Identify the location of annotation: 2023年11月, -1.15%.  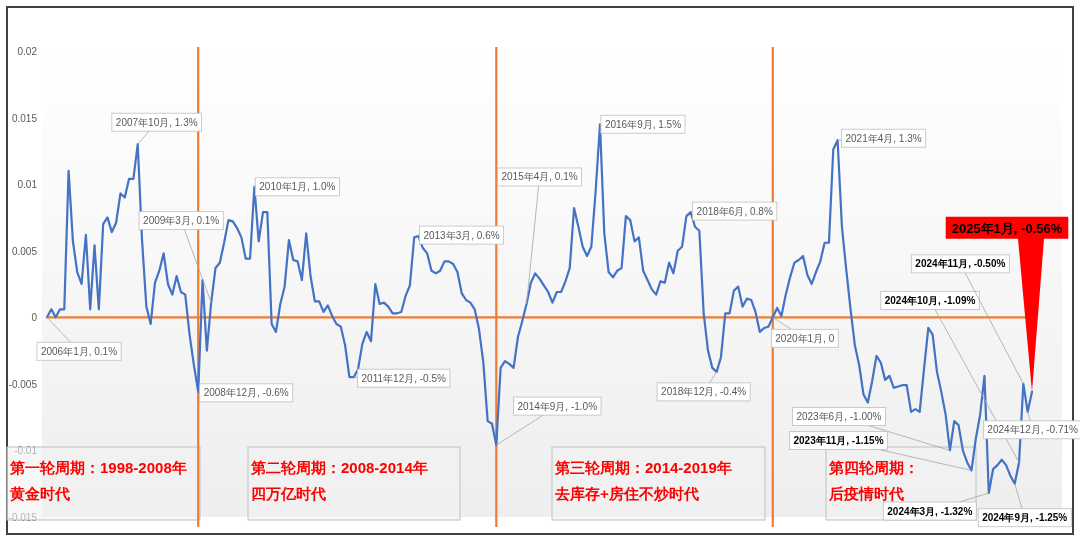
(838, 440).